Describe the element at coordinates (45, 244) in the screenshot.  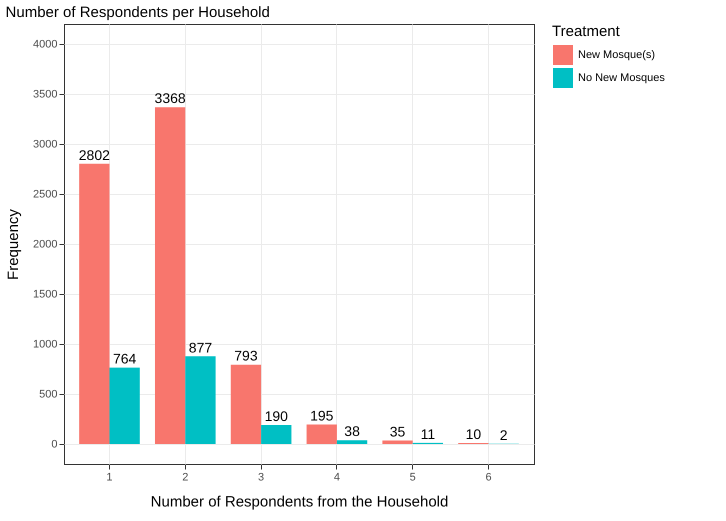
I see `y-tick-label: 2000` at that location.